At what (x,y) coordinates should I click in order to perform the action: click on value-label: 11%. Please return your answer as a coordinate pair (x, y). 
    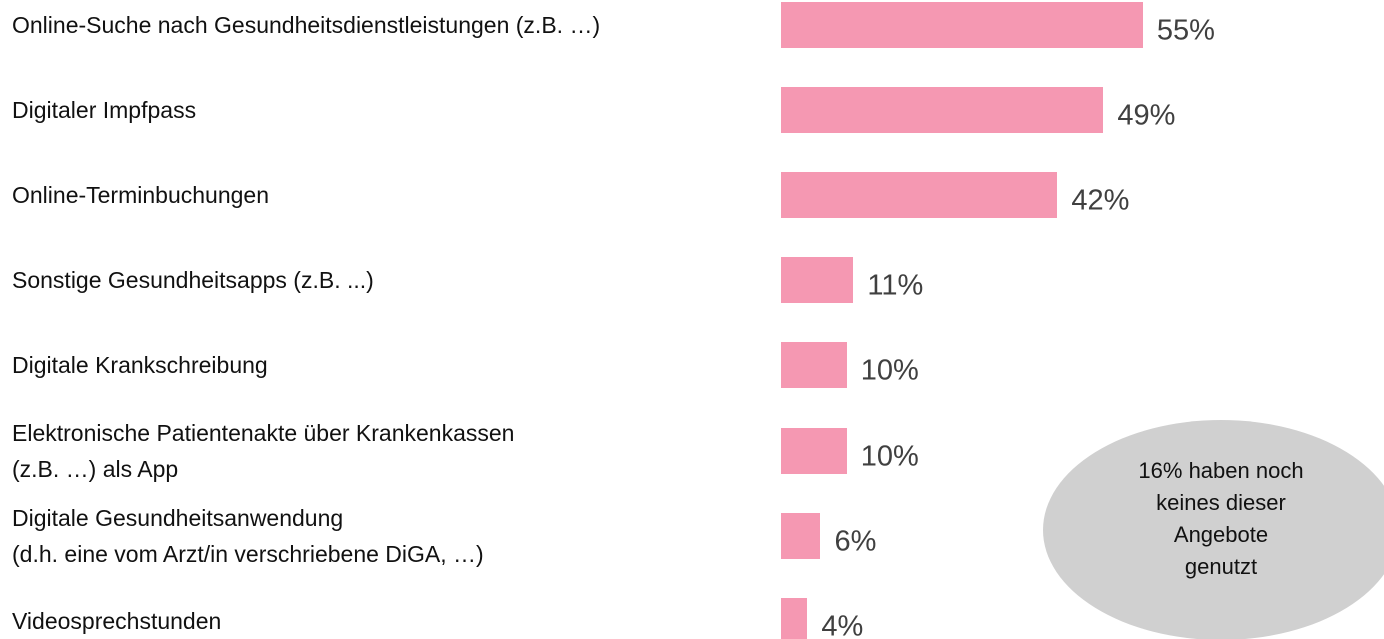
    Looking at the image, I should click on (895, 285).